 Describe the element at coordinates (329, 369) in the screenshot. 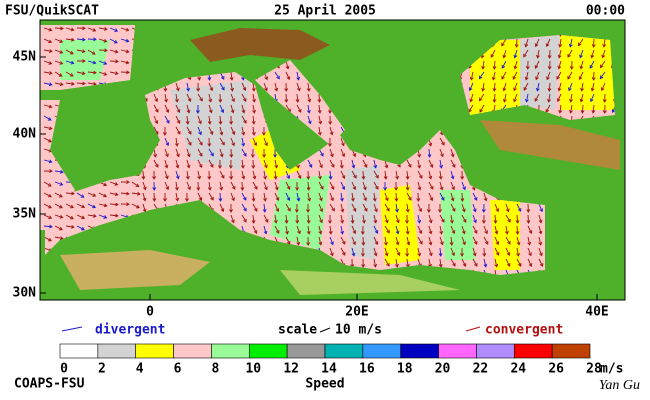

I see `colorbar-tick-label: 14` at that location.